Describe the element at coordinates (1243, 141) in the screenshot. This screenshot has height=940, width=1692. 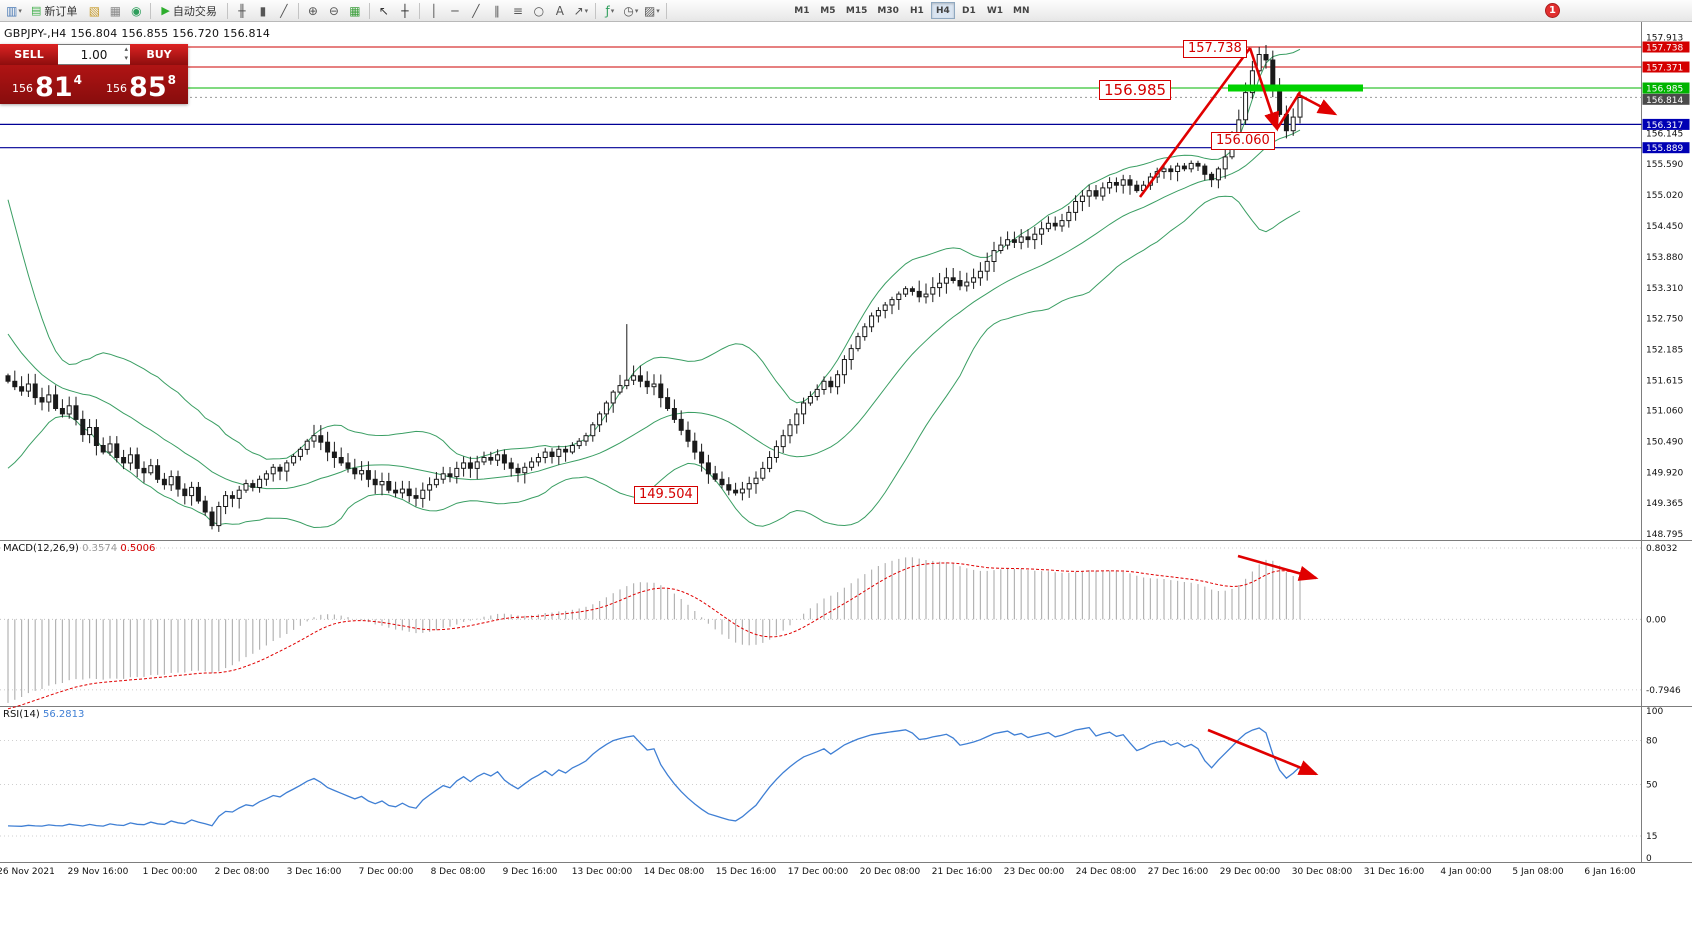
I see `price-annotation-pullback: 156.060` at that location.